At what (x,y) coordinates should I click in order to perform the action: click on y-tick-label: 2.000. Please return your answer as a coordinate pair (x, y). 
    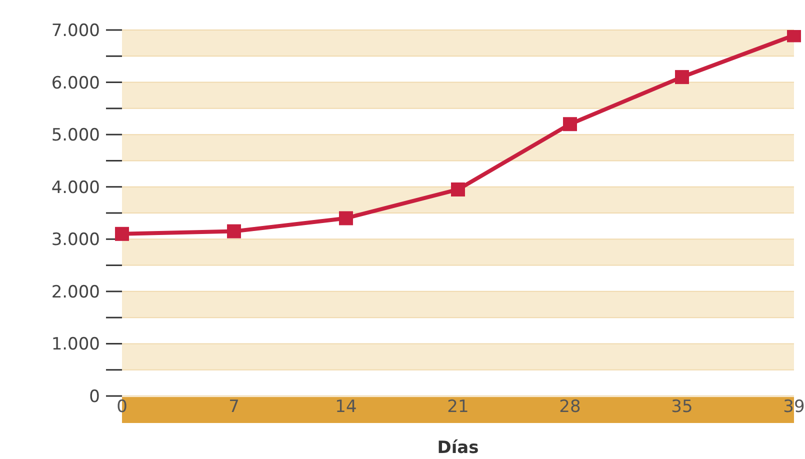
    Looking at the image, I should click on (75, 292).